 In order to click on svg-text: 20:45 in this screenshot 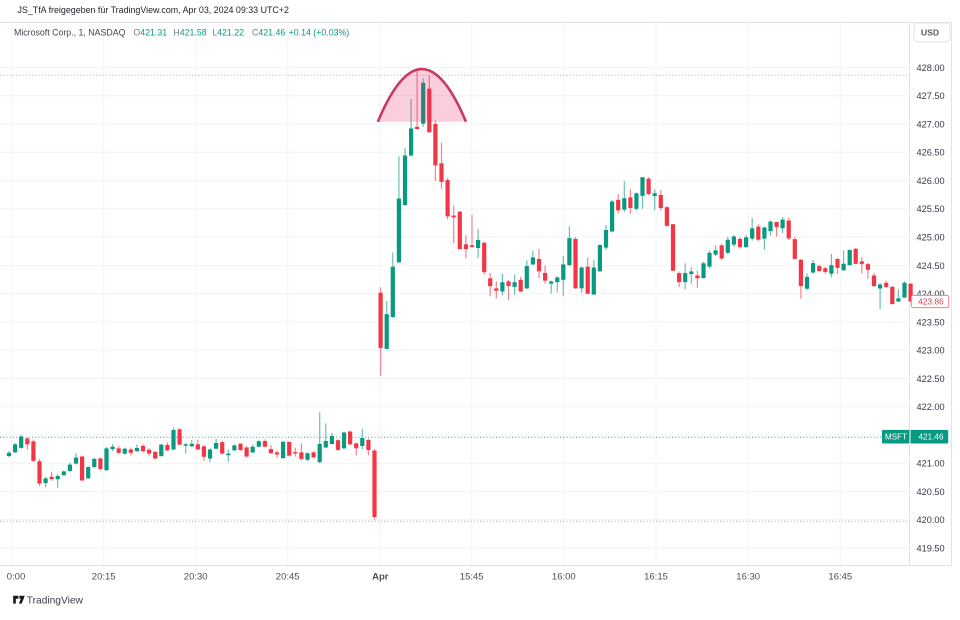, I will do `click(288, 577)`.